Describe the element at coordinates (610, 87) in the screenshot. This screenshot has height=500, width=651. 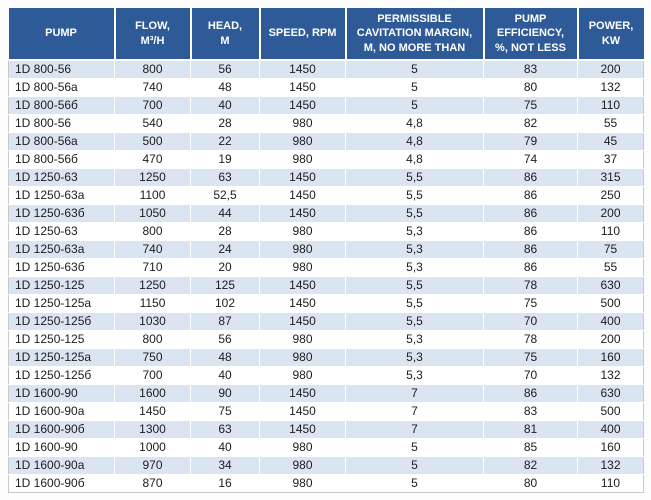
I see `cell-power: 132` at that location.